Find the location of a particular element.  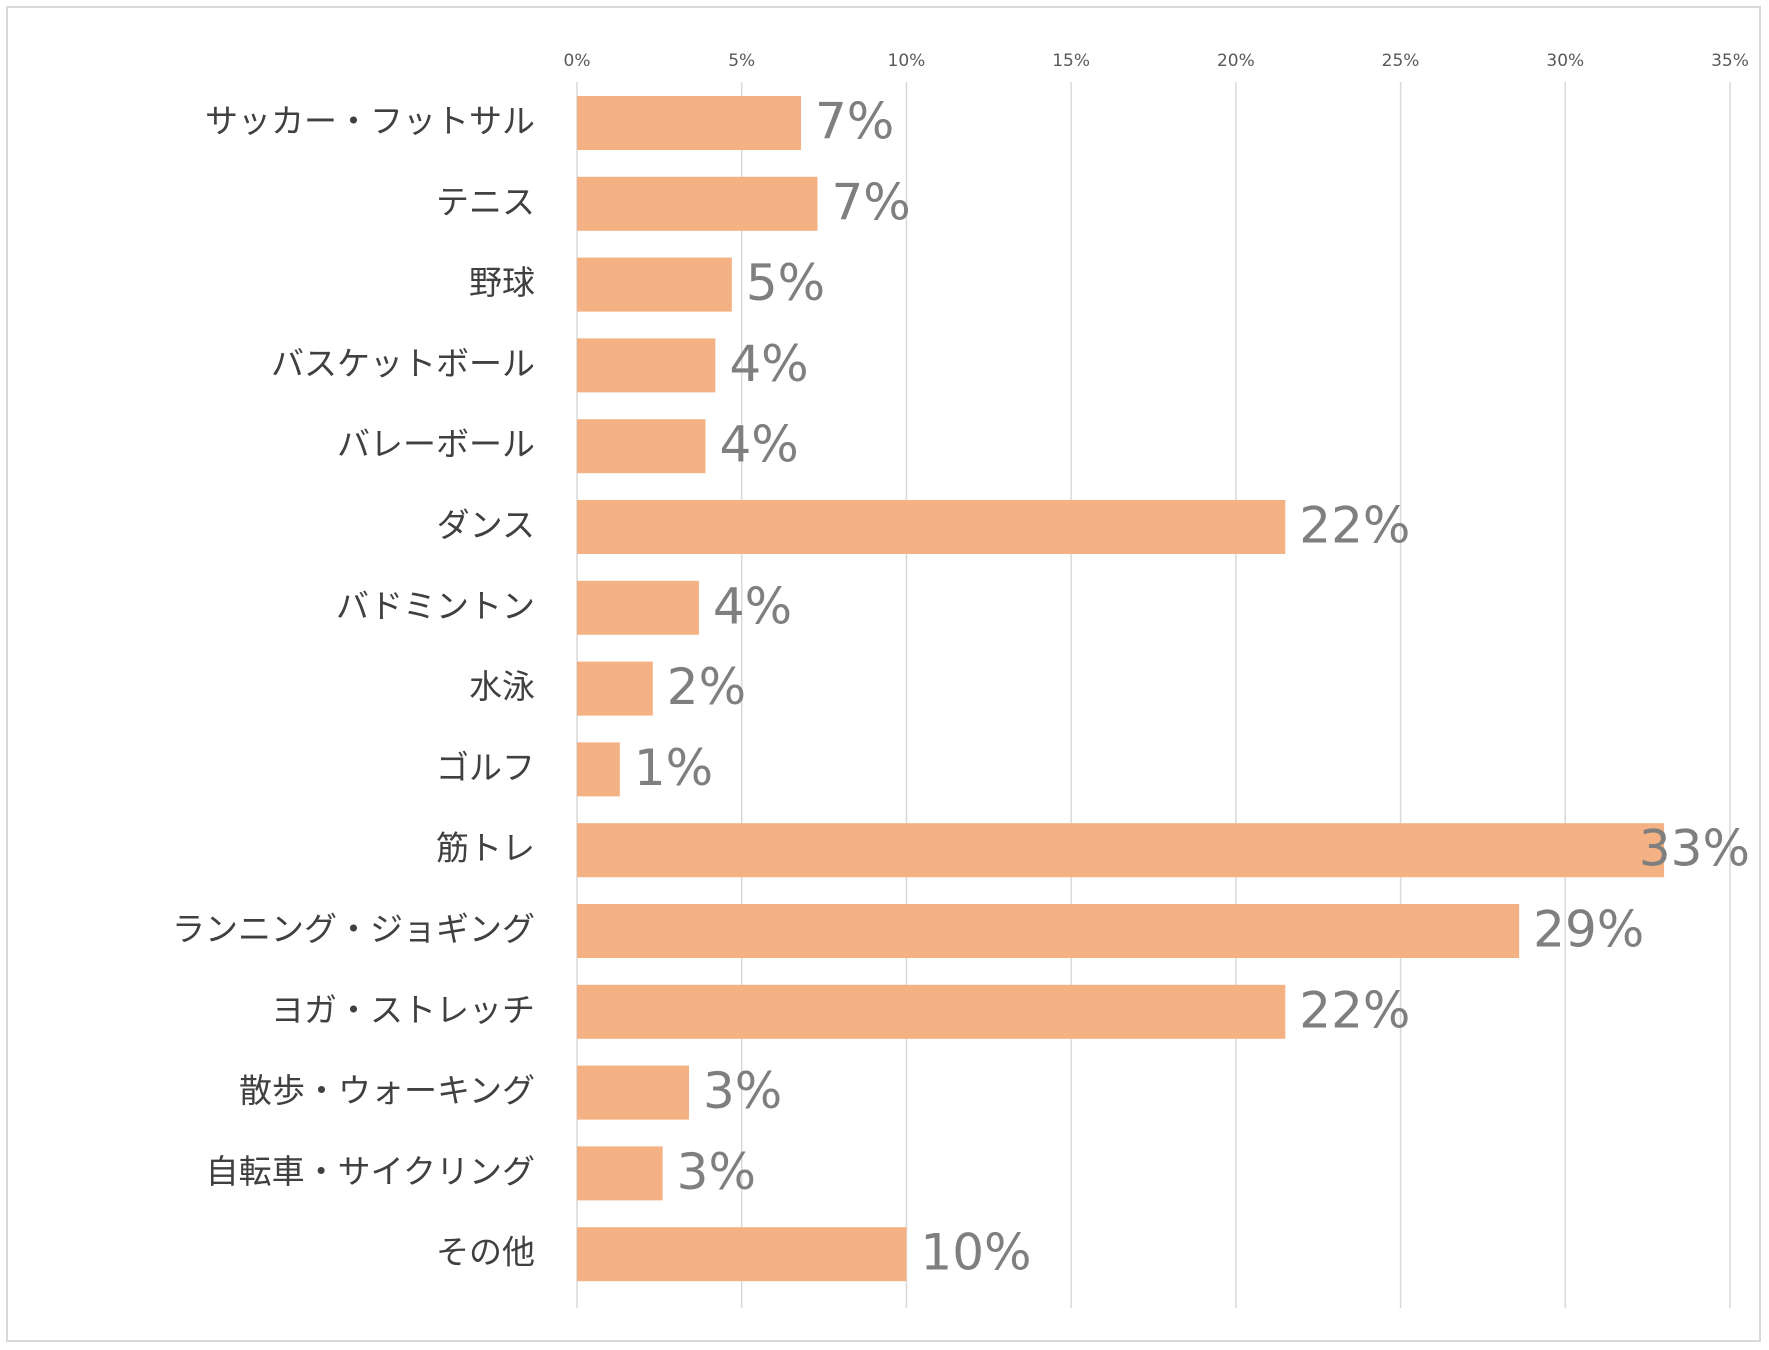

category-label: 野球 is located at coordinates (502, 282).